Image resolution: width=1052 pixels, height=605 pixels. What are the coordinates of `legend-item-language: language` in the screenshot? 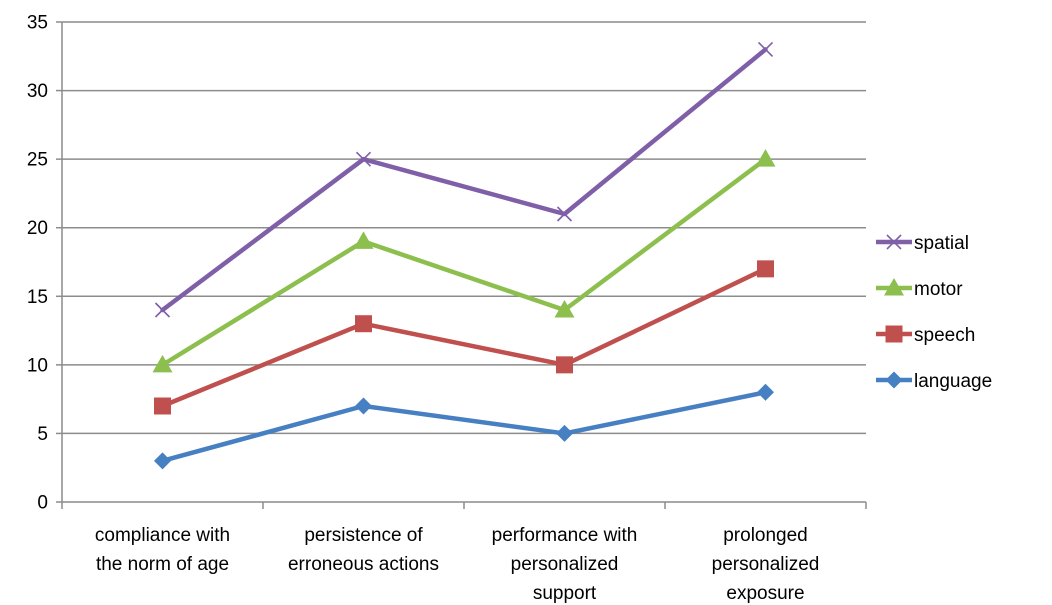 It's located at (934, 381).